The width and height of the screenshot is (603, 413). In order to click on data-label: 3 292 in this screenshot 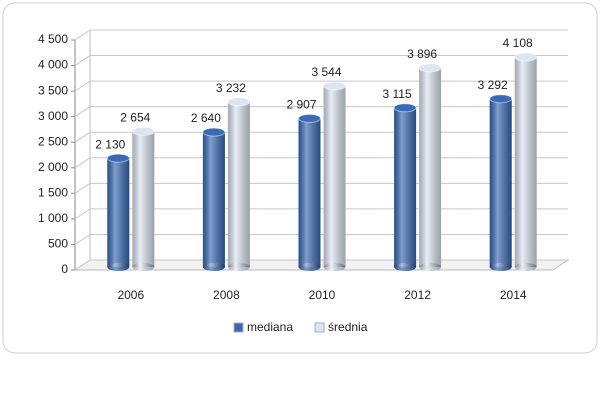, I will do `click(493, 85)`.